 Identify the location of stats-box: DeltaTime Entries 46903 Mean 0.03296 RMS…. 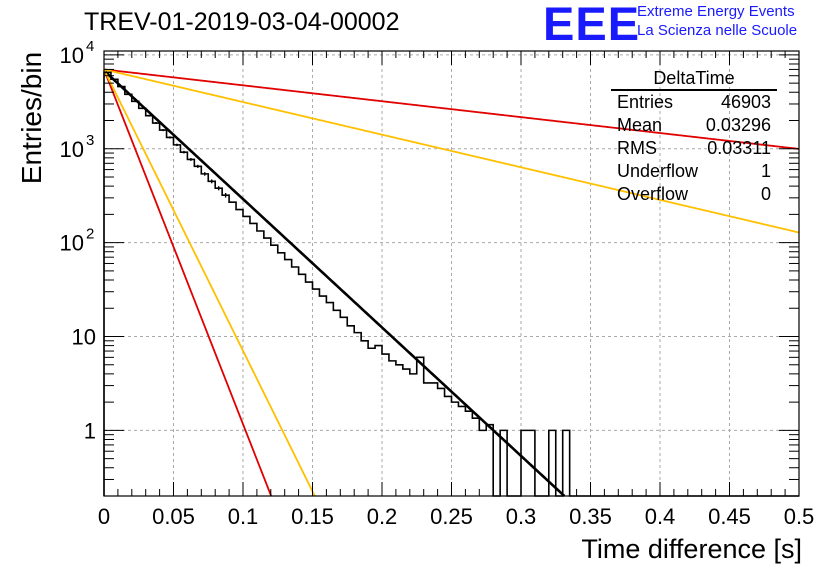
(694, 136).